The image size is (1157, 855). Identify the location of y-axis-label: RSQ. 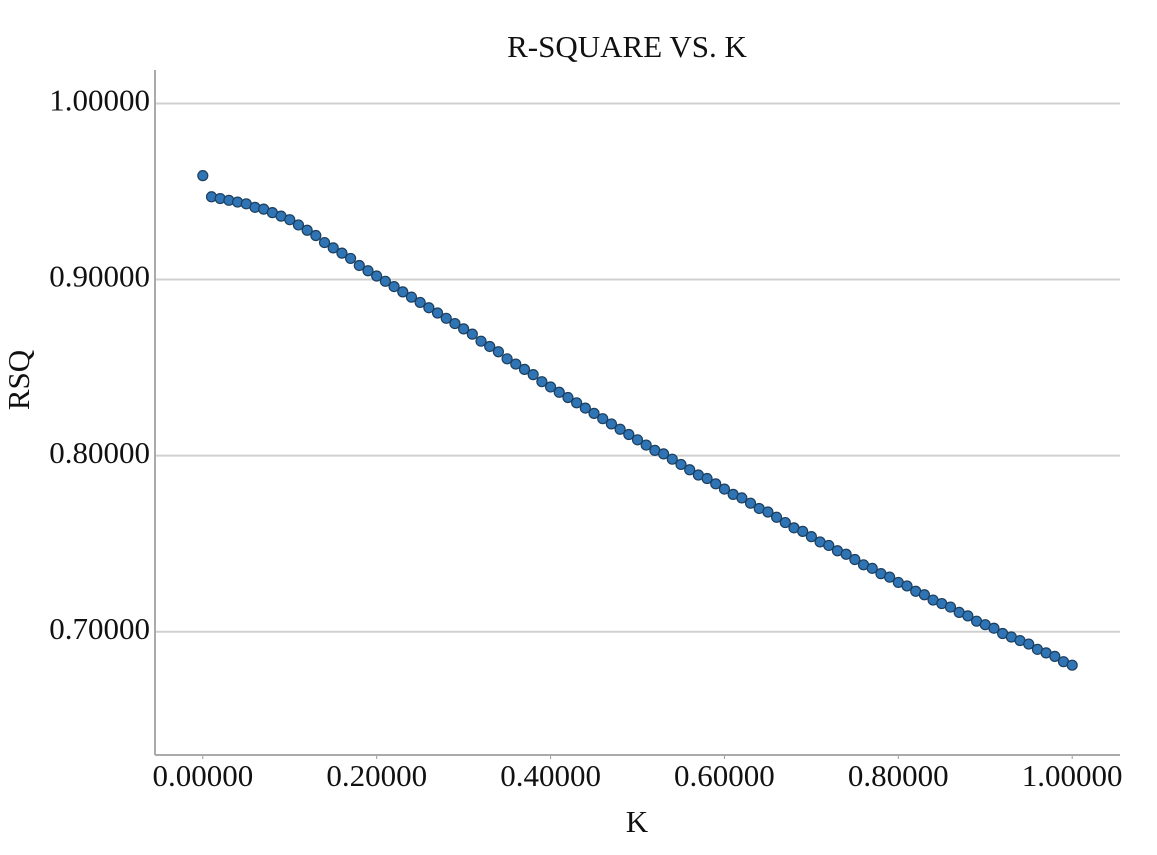
(18, 380).